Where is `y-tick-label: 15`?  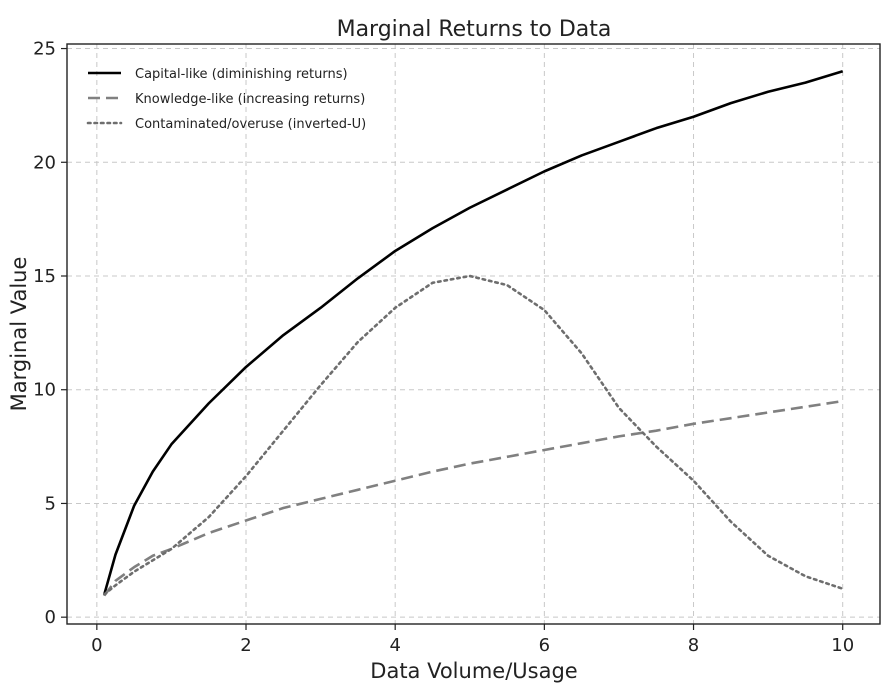
y-tick-label: 15 is located at coordinates (44, 276).